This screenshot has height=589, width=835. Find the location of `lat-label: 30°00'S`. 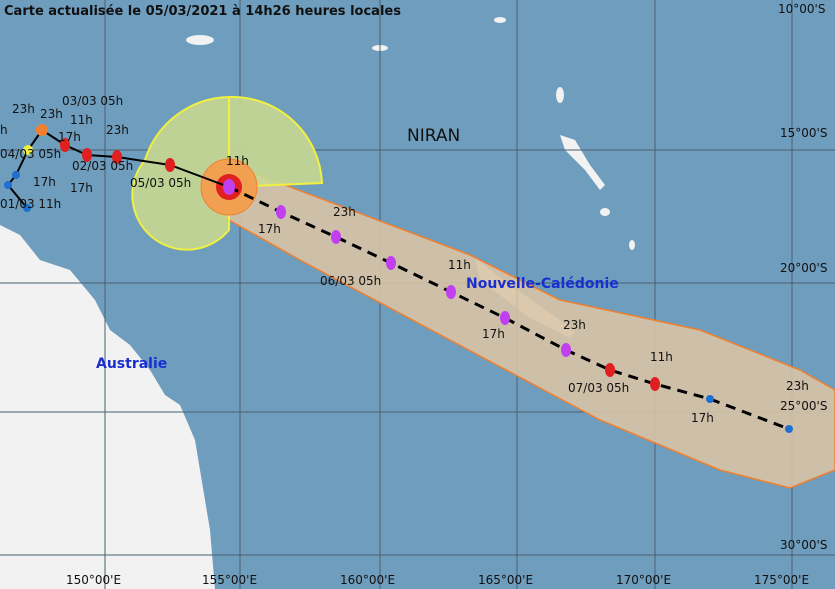

lat-label: 30°00'S is located at coordinates (803, 545).